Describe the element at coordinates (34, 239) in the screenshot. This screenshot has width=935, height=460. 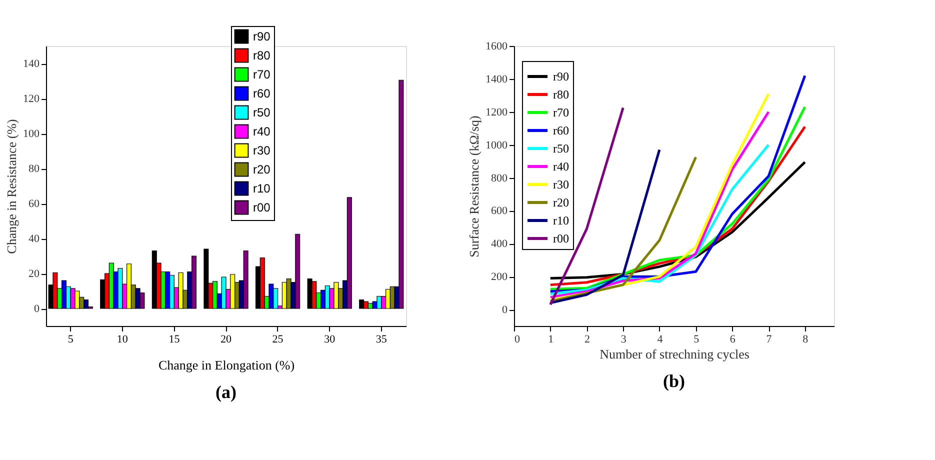
I see `y-tick-label: 40` at that location.